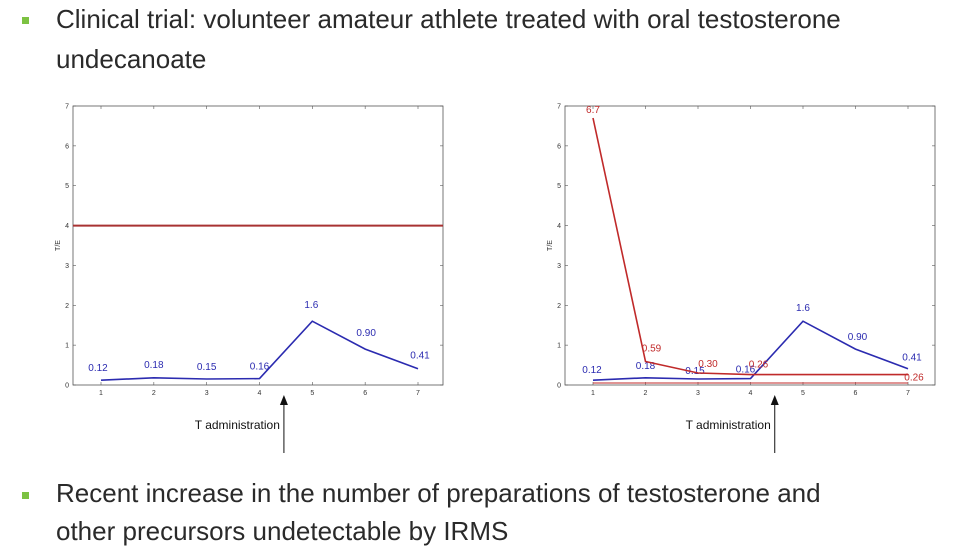 Image resolution: width=960 pixels, height=552 pixels. I want to click on bullet-text-2-line-2: other precursors undetectable by IRMS, so click(282, 531).